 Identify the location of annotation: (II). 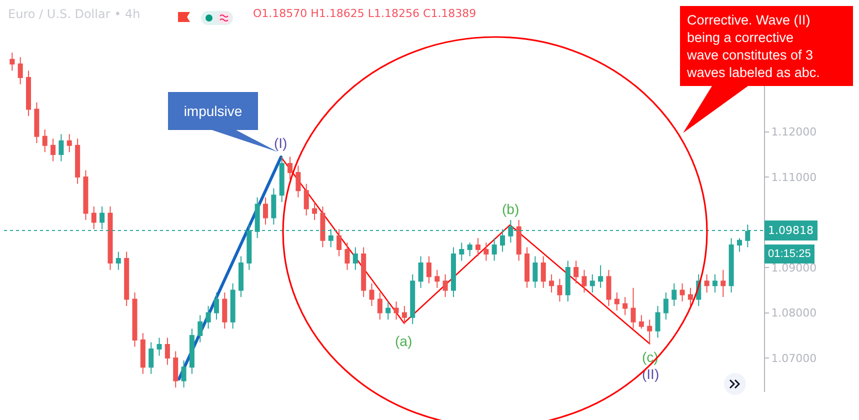
(651, 374).